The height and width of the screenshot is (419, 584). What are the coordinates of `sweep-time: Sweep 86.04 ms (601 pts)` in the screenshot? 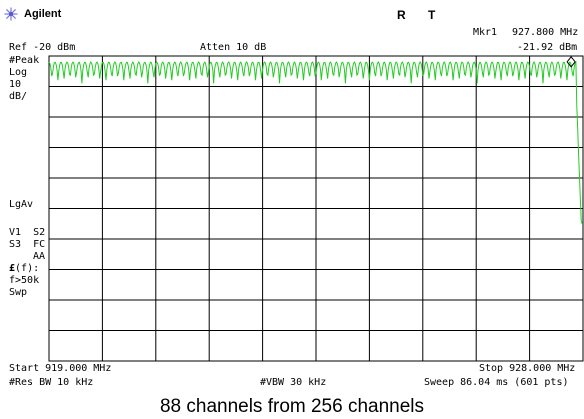 It's located at (496, 382).